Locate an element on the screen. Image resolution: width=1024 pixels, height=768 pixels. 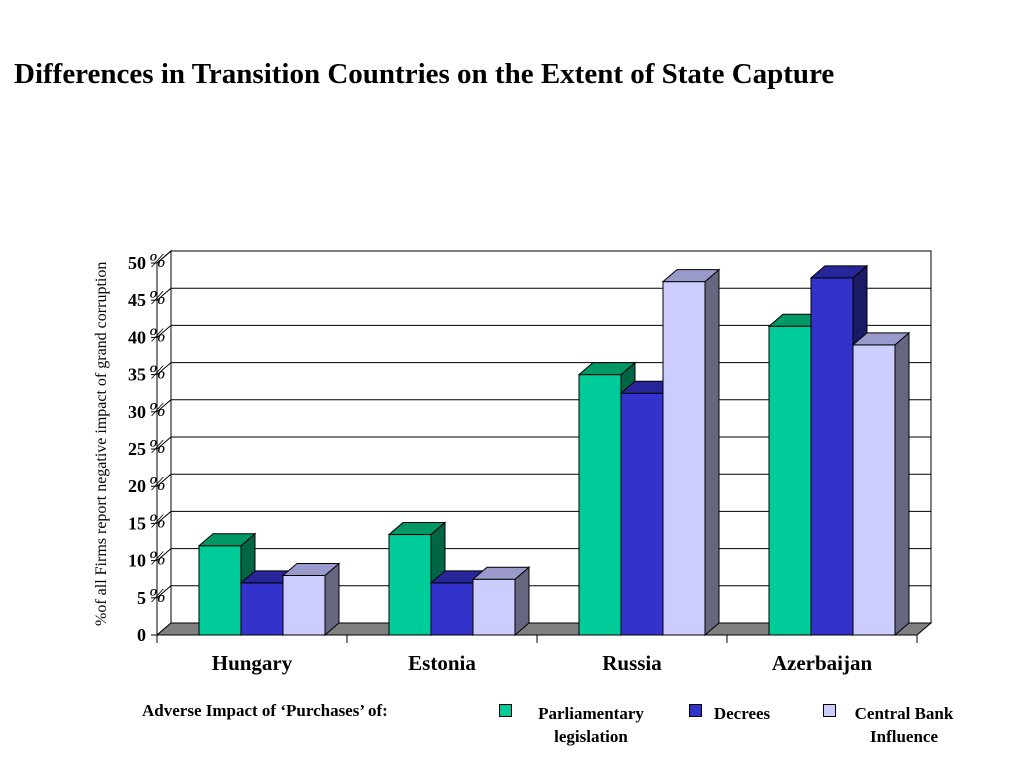
y-tick-label: 25 is located at coordinates (137, 449).